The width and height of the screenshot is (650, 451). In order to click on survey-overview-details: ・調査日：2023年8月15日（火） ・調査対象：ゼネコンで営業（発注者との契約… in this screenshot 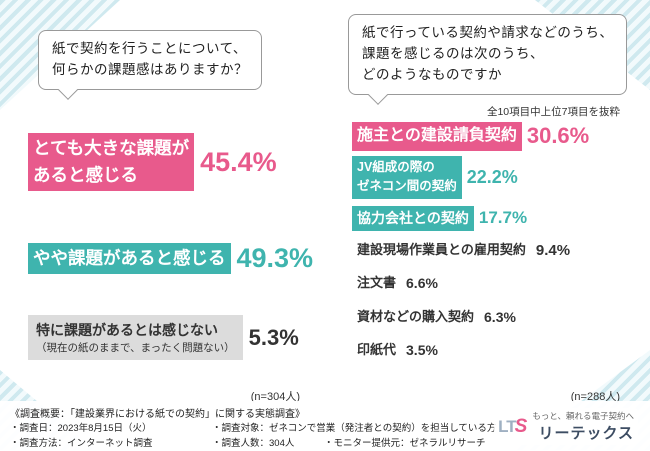, I will do `click(260, 436)`.